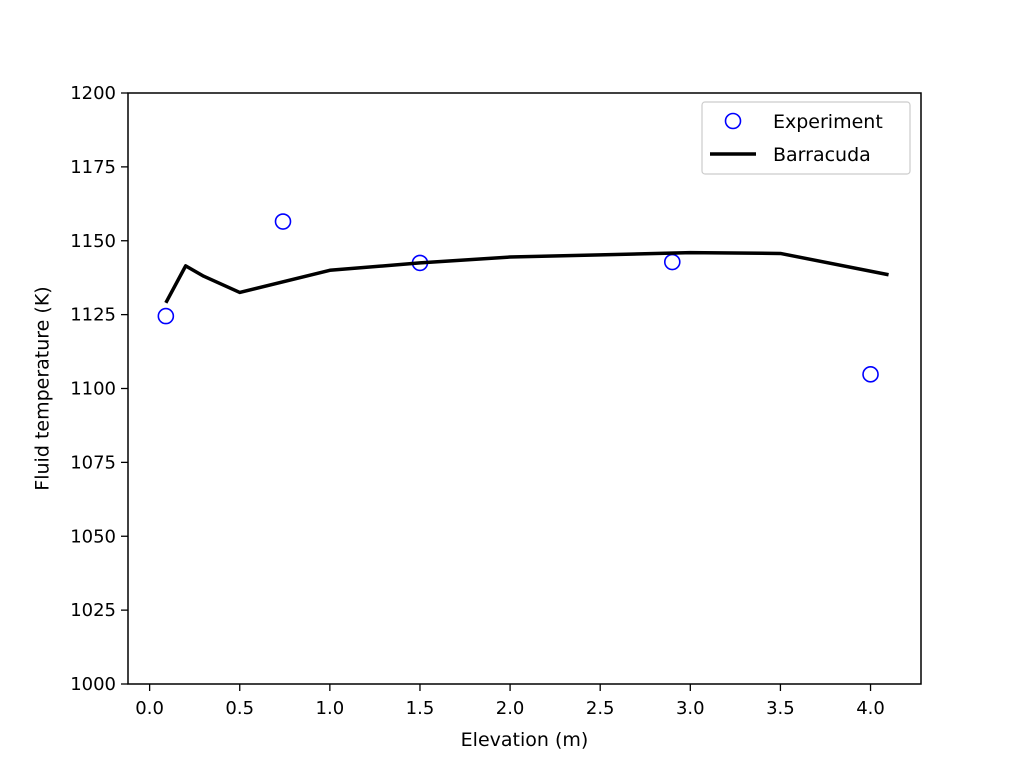 The image size is (1024, 768). What do you see at coordinates (420, 708) in the screenshot?
I see `x-tick-label: 1.5` at bounding box center [420, 708].